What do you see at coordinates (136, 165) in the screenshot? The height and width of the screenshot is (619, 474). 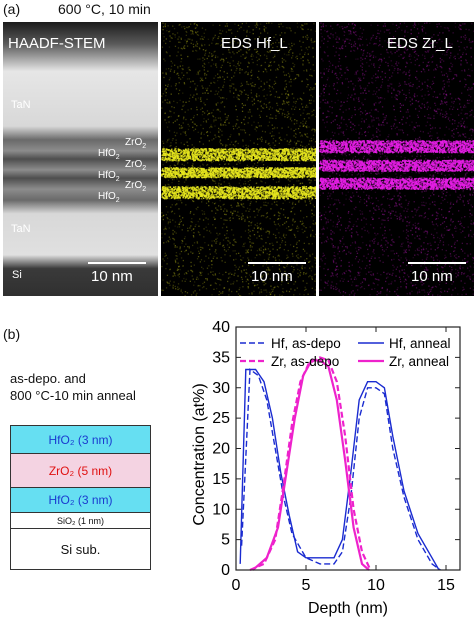 I see `stem-label-zro2-2: ZrO2` at bounding box center [136, 165].